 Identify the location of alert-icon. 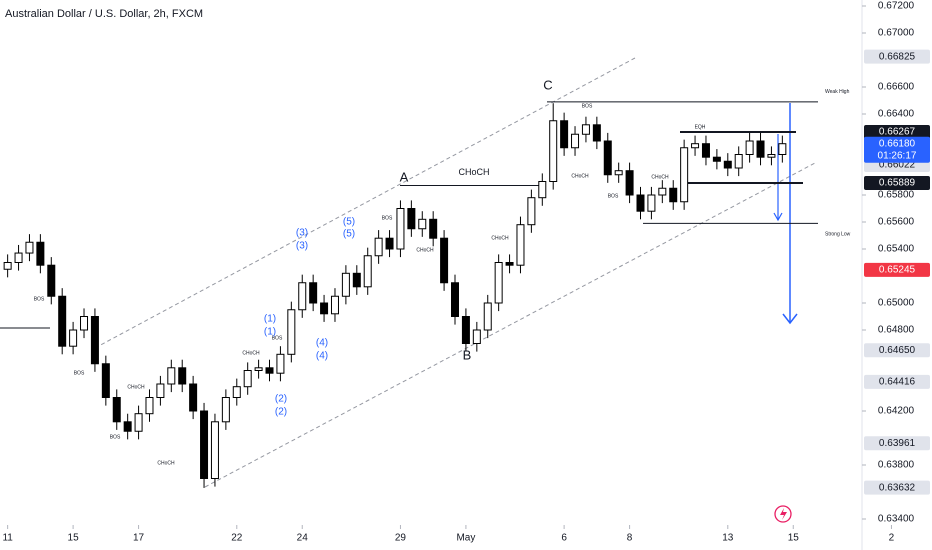
(783, 514).